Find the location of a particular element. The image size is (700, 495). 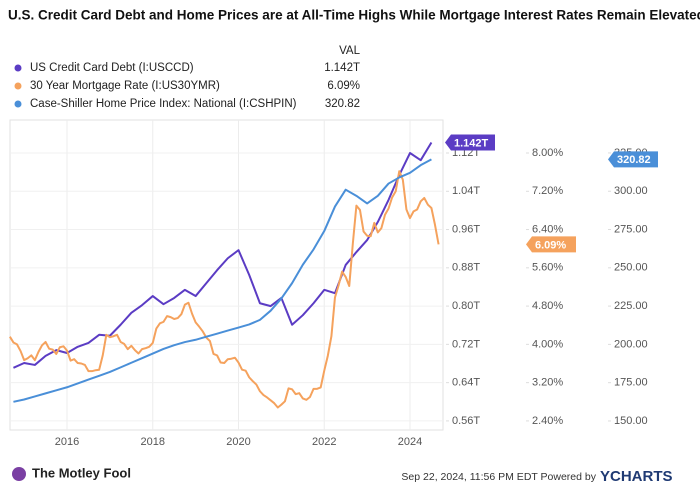

y-tick-label: 8.00% is located at coordinates (547, 153).